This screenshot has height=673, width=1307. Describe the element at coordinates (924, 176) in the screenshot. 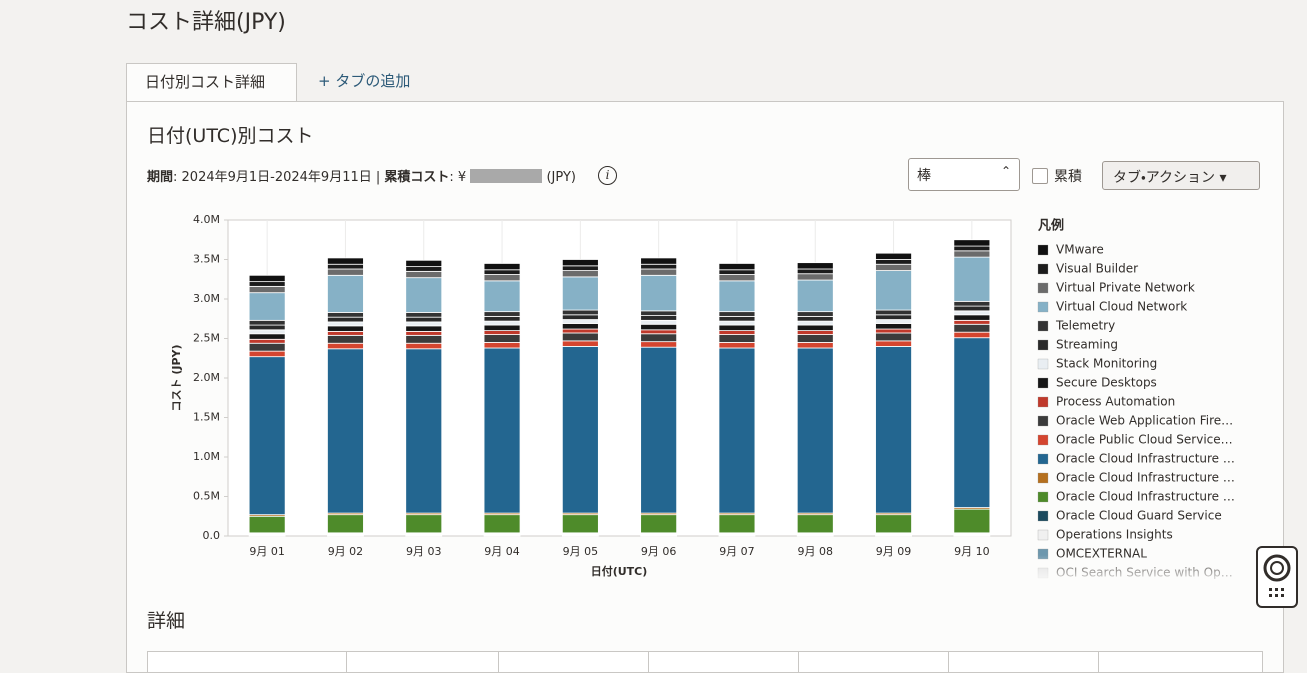

I see `select-value: 棒` at that location.